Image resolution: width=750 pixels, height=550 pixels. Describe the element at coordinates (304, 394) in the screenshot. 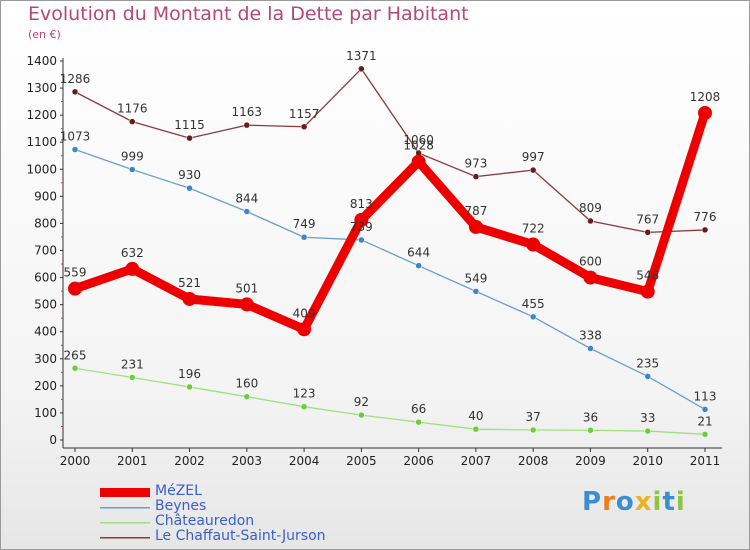

I see `data-label: 123` at that location.